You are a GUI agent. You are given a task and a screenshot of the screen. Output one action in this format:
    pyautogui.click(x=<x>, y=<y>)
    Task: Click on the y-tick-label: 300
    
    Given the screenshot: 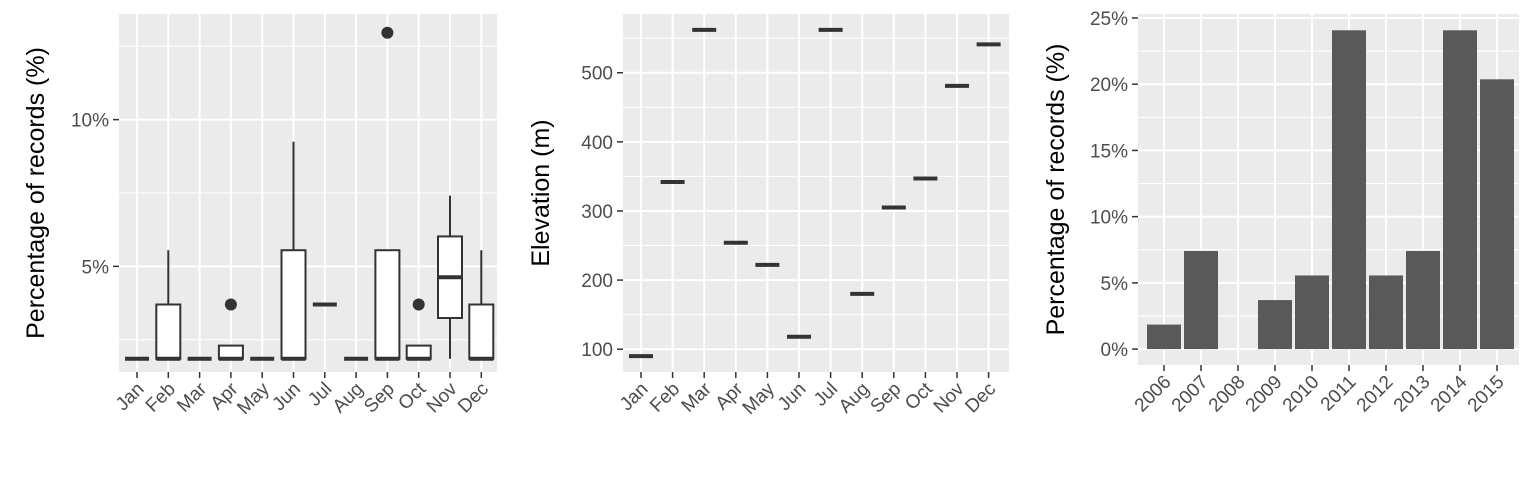 What is the action you would take?
    pyautogui.click(x=597, y=212)
    